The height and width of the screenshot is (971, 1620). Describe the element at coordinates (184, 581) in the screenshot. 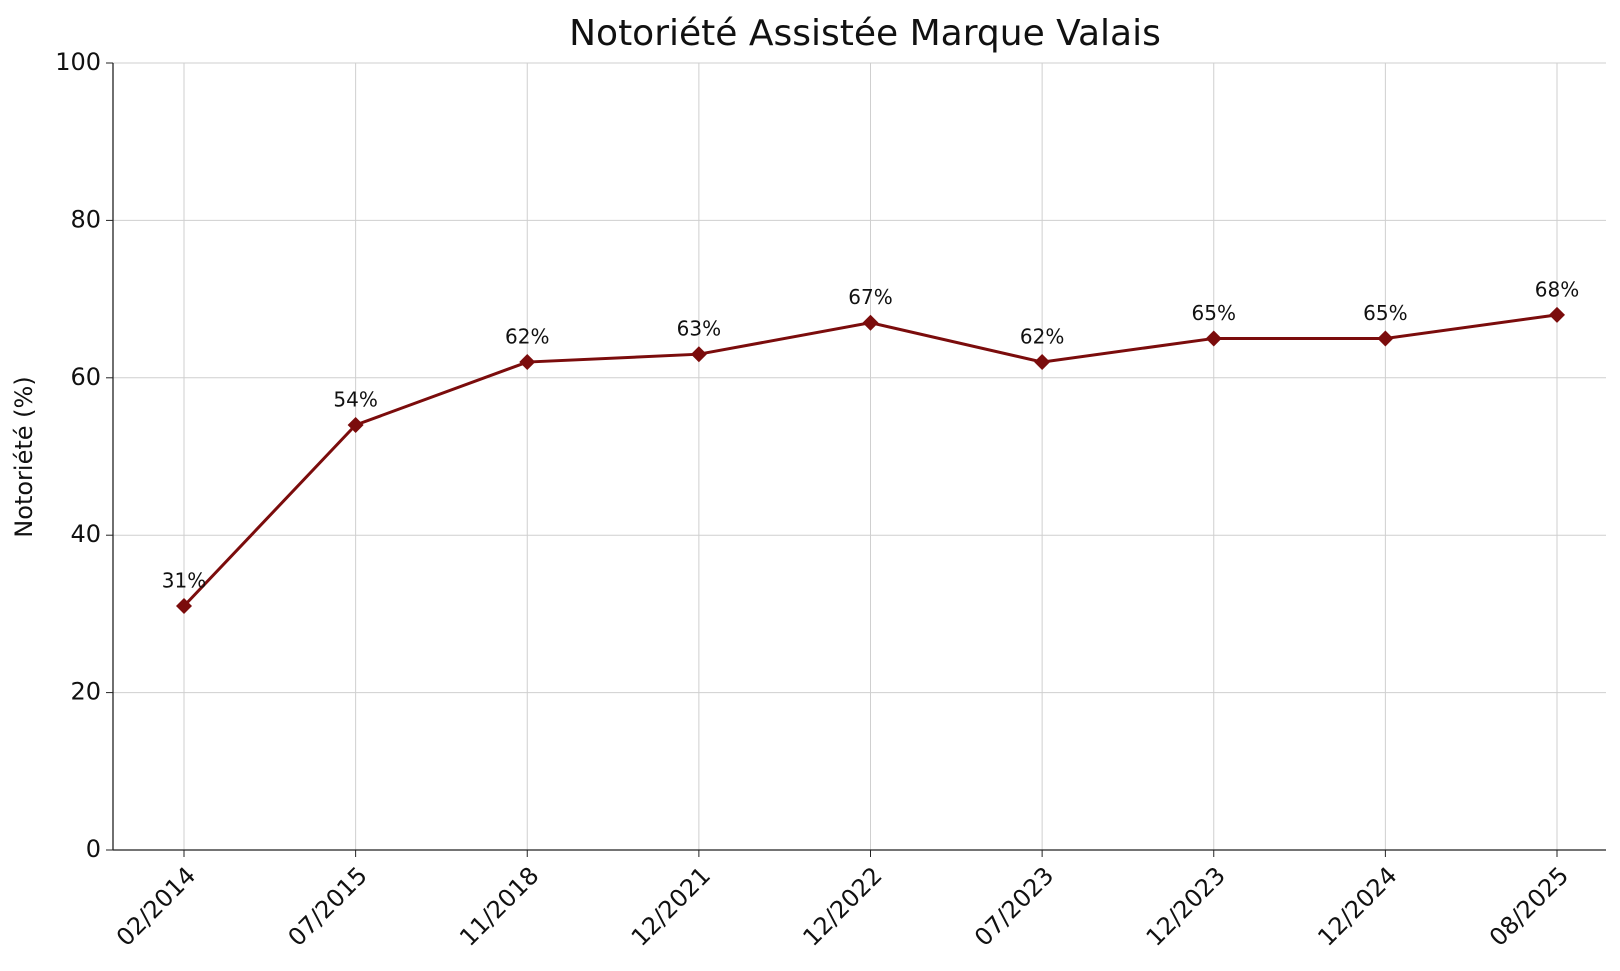

I see `value-label: 31%` at that location.